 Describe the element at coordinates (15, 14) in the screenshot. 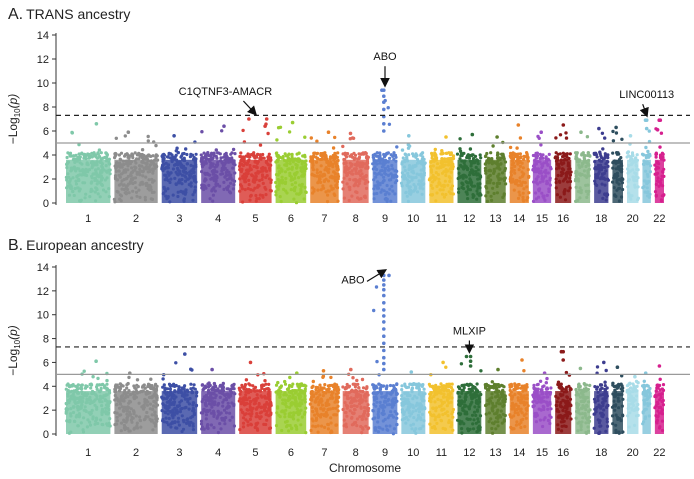

I see `panel-letter: A.` at that location.